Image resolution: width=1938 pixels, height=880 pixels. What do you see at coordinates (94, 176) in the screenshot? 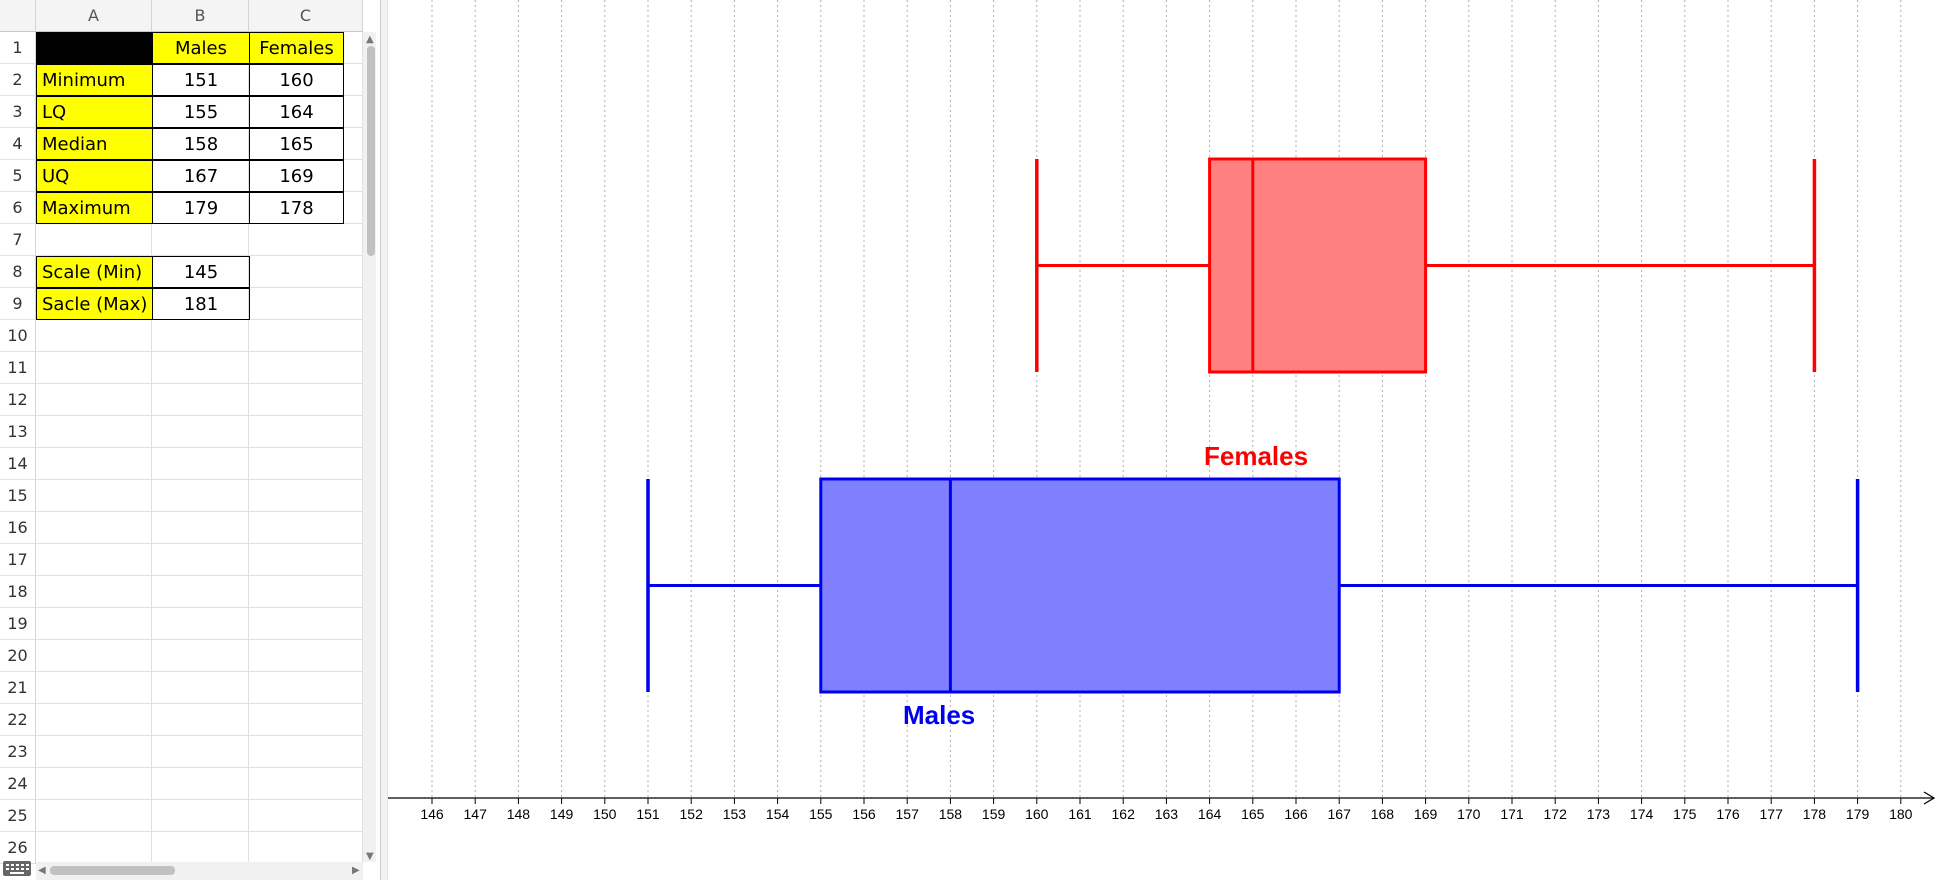
I see `stat-label-cell: UQ` at bounding box center [94, 176].